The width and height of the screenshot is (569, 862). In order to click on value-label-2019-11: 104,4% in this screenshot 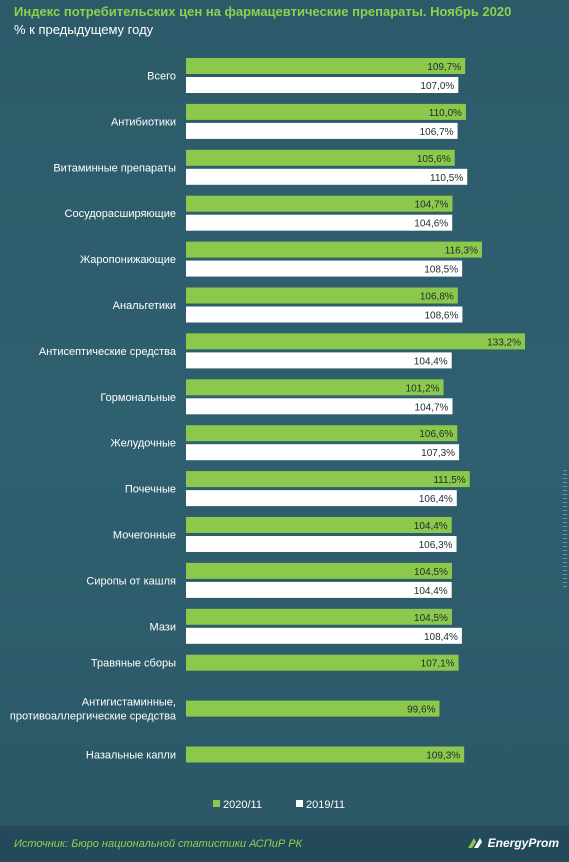, I will do `click(431, 591)`.